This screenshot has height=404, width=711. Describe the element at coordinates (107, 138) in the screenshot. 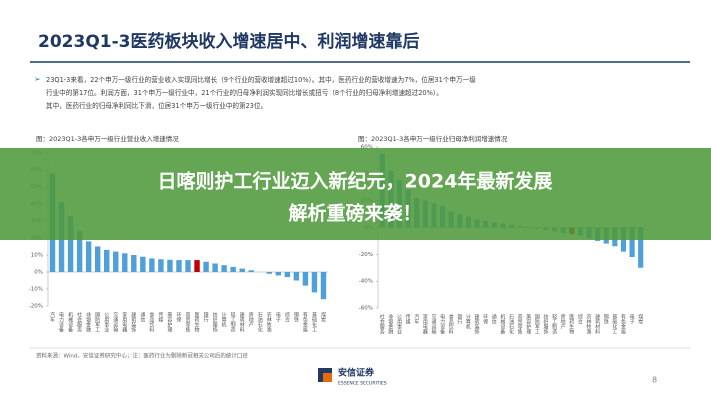

I see `chart-title: 图：2023Q1-3各申万一级行业营业收入增速情况` at that location.